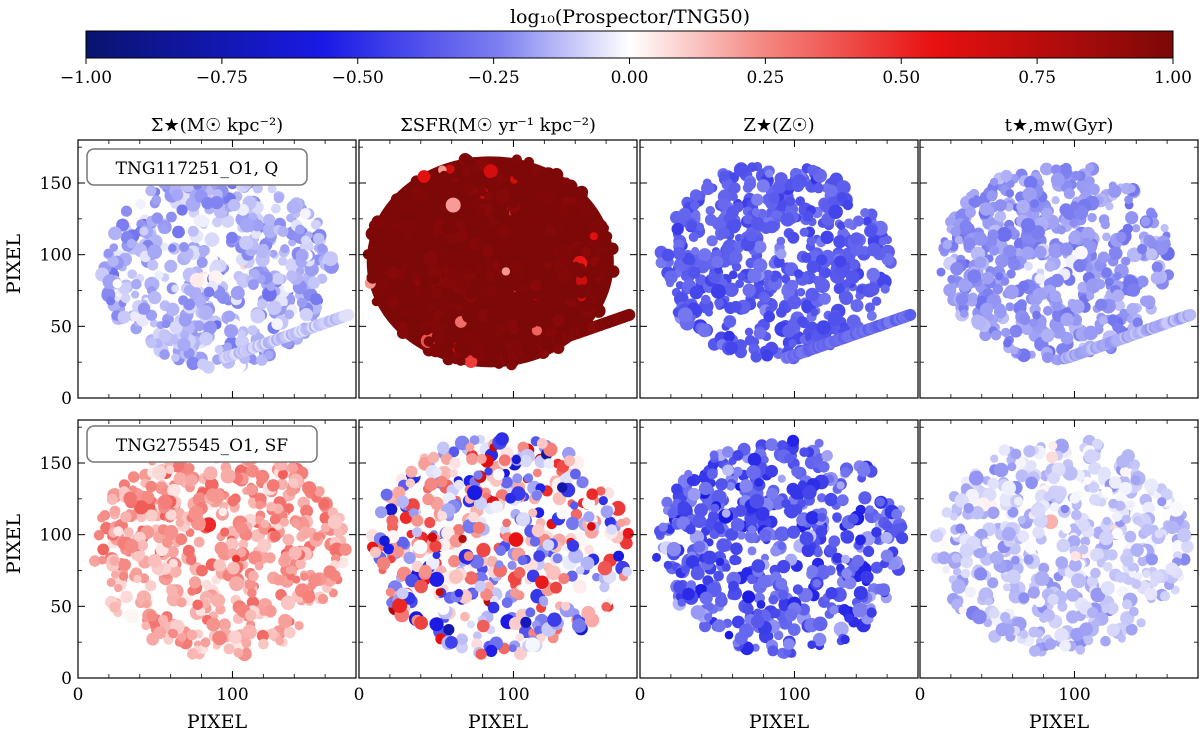 The image size is (1200, 737). I want to click on panel-frame, so click(217, 269).